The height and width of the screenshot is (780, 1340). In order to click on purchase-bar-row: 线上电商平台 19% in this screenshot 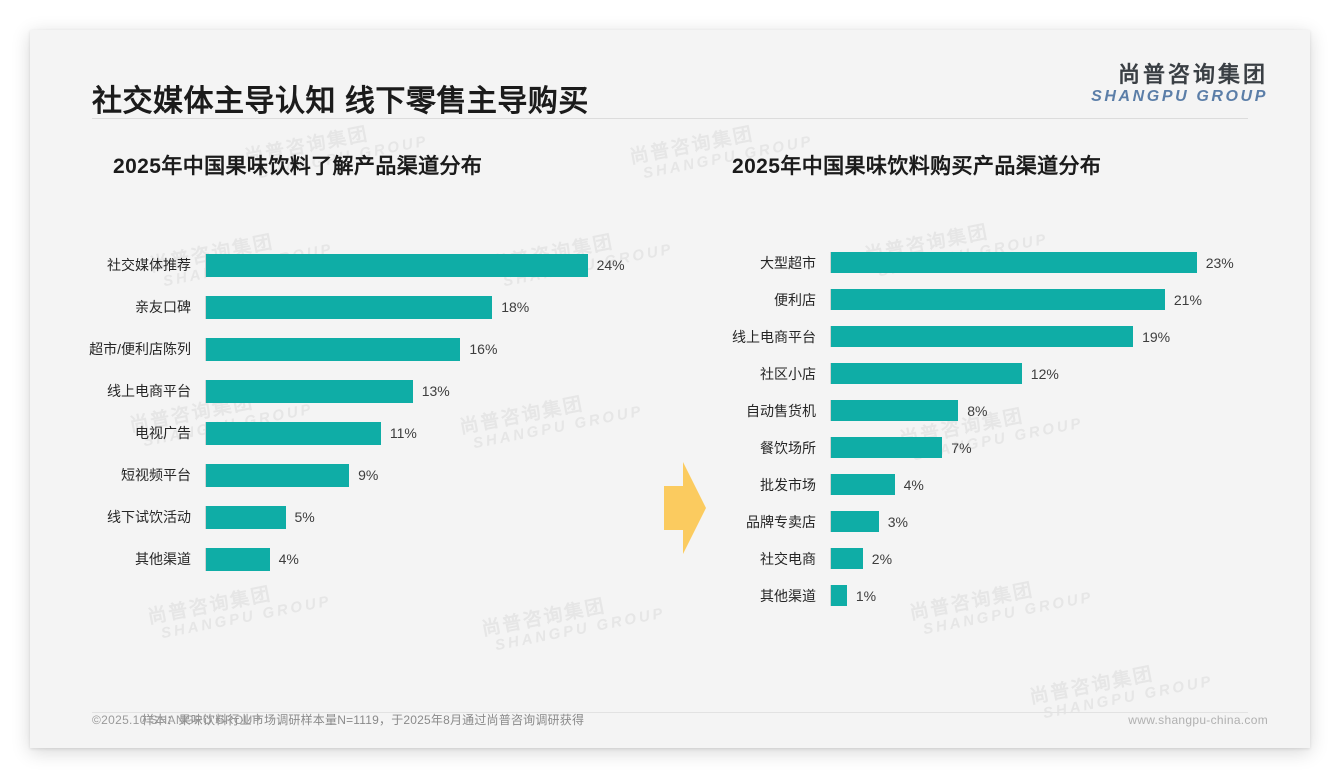, I will do `click(1000, 336)`.